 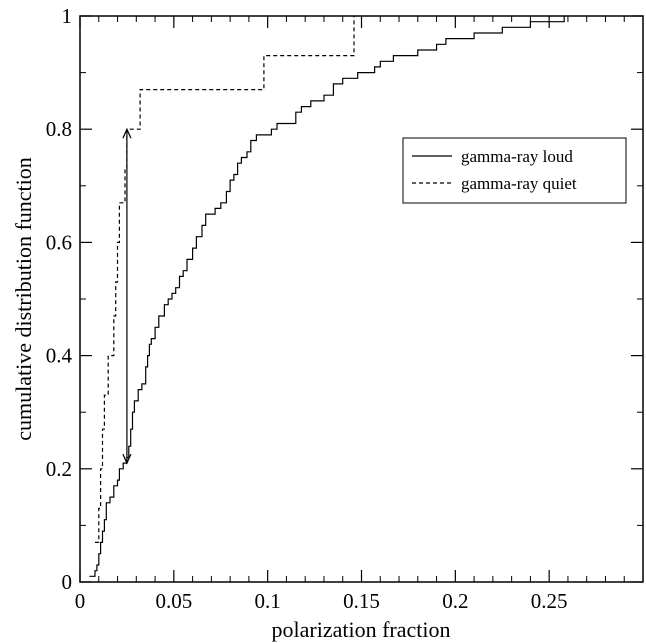 What do you see at coordinates (519, 183) in the screenshot?
I see `legend-label-quiet: gamma-ray quiet` at bounding box center [519, 183].